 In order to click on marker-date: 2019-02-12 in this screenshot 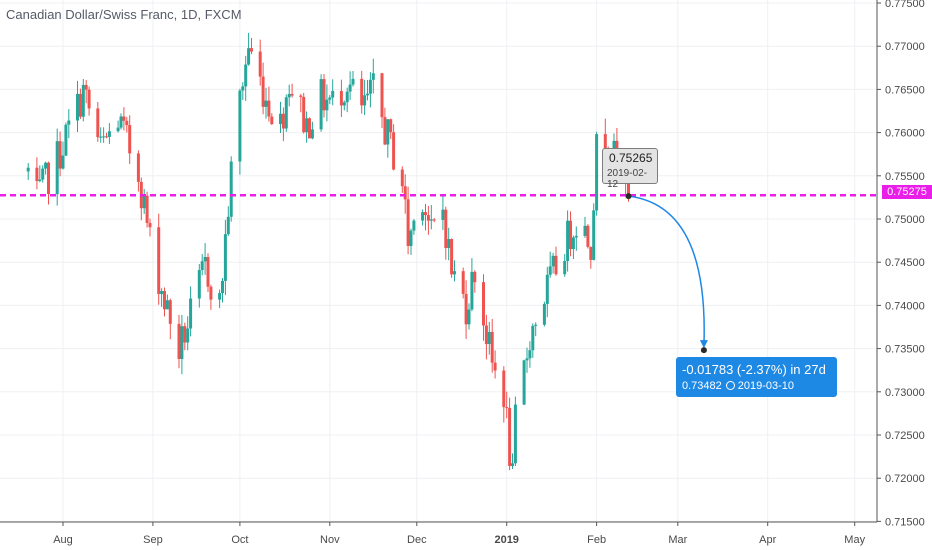, I will do `click(627, 179)`.